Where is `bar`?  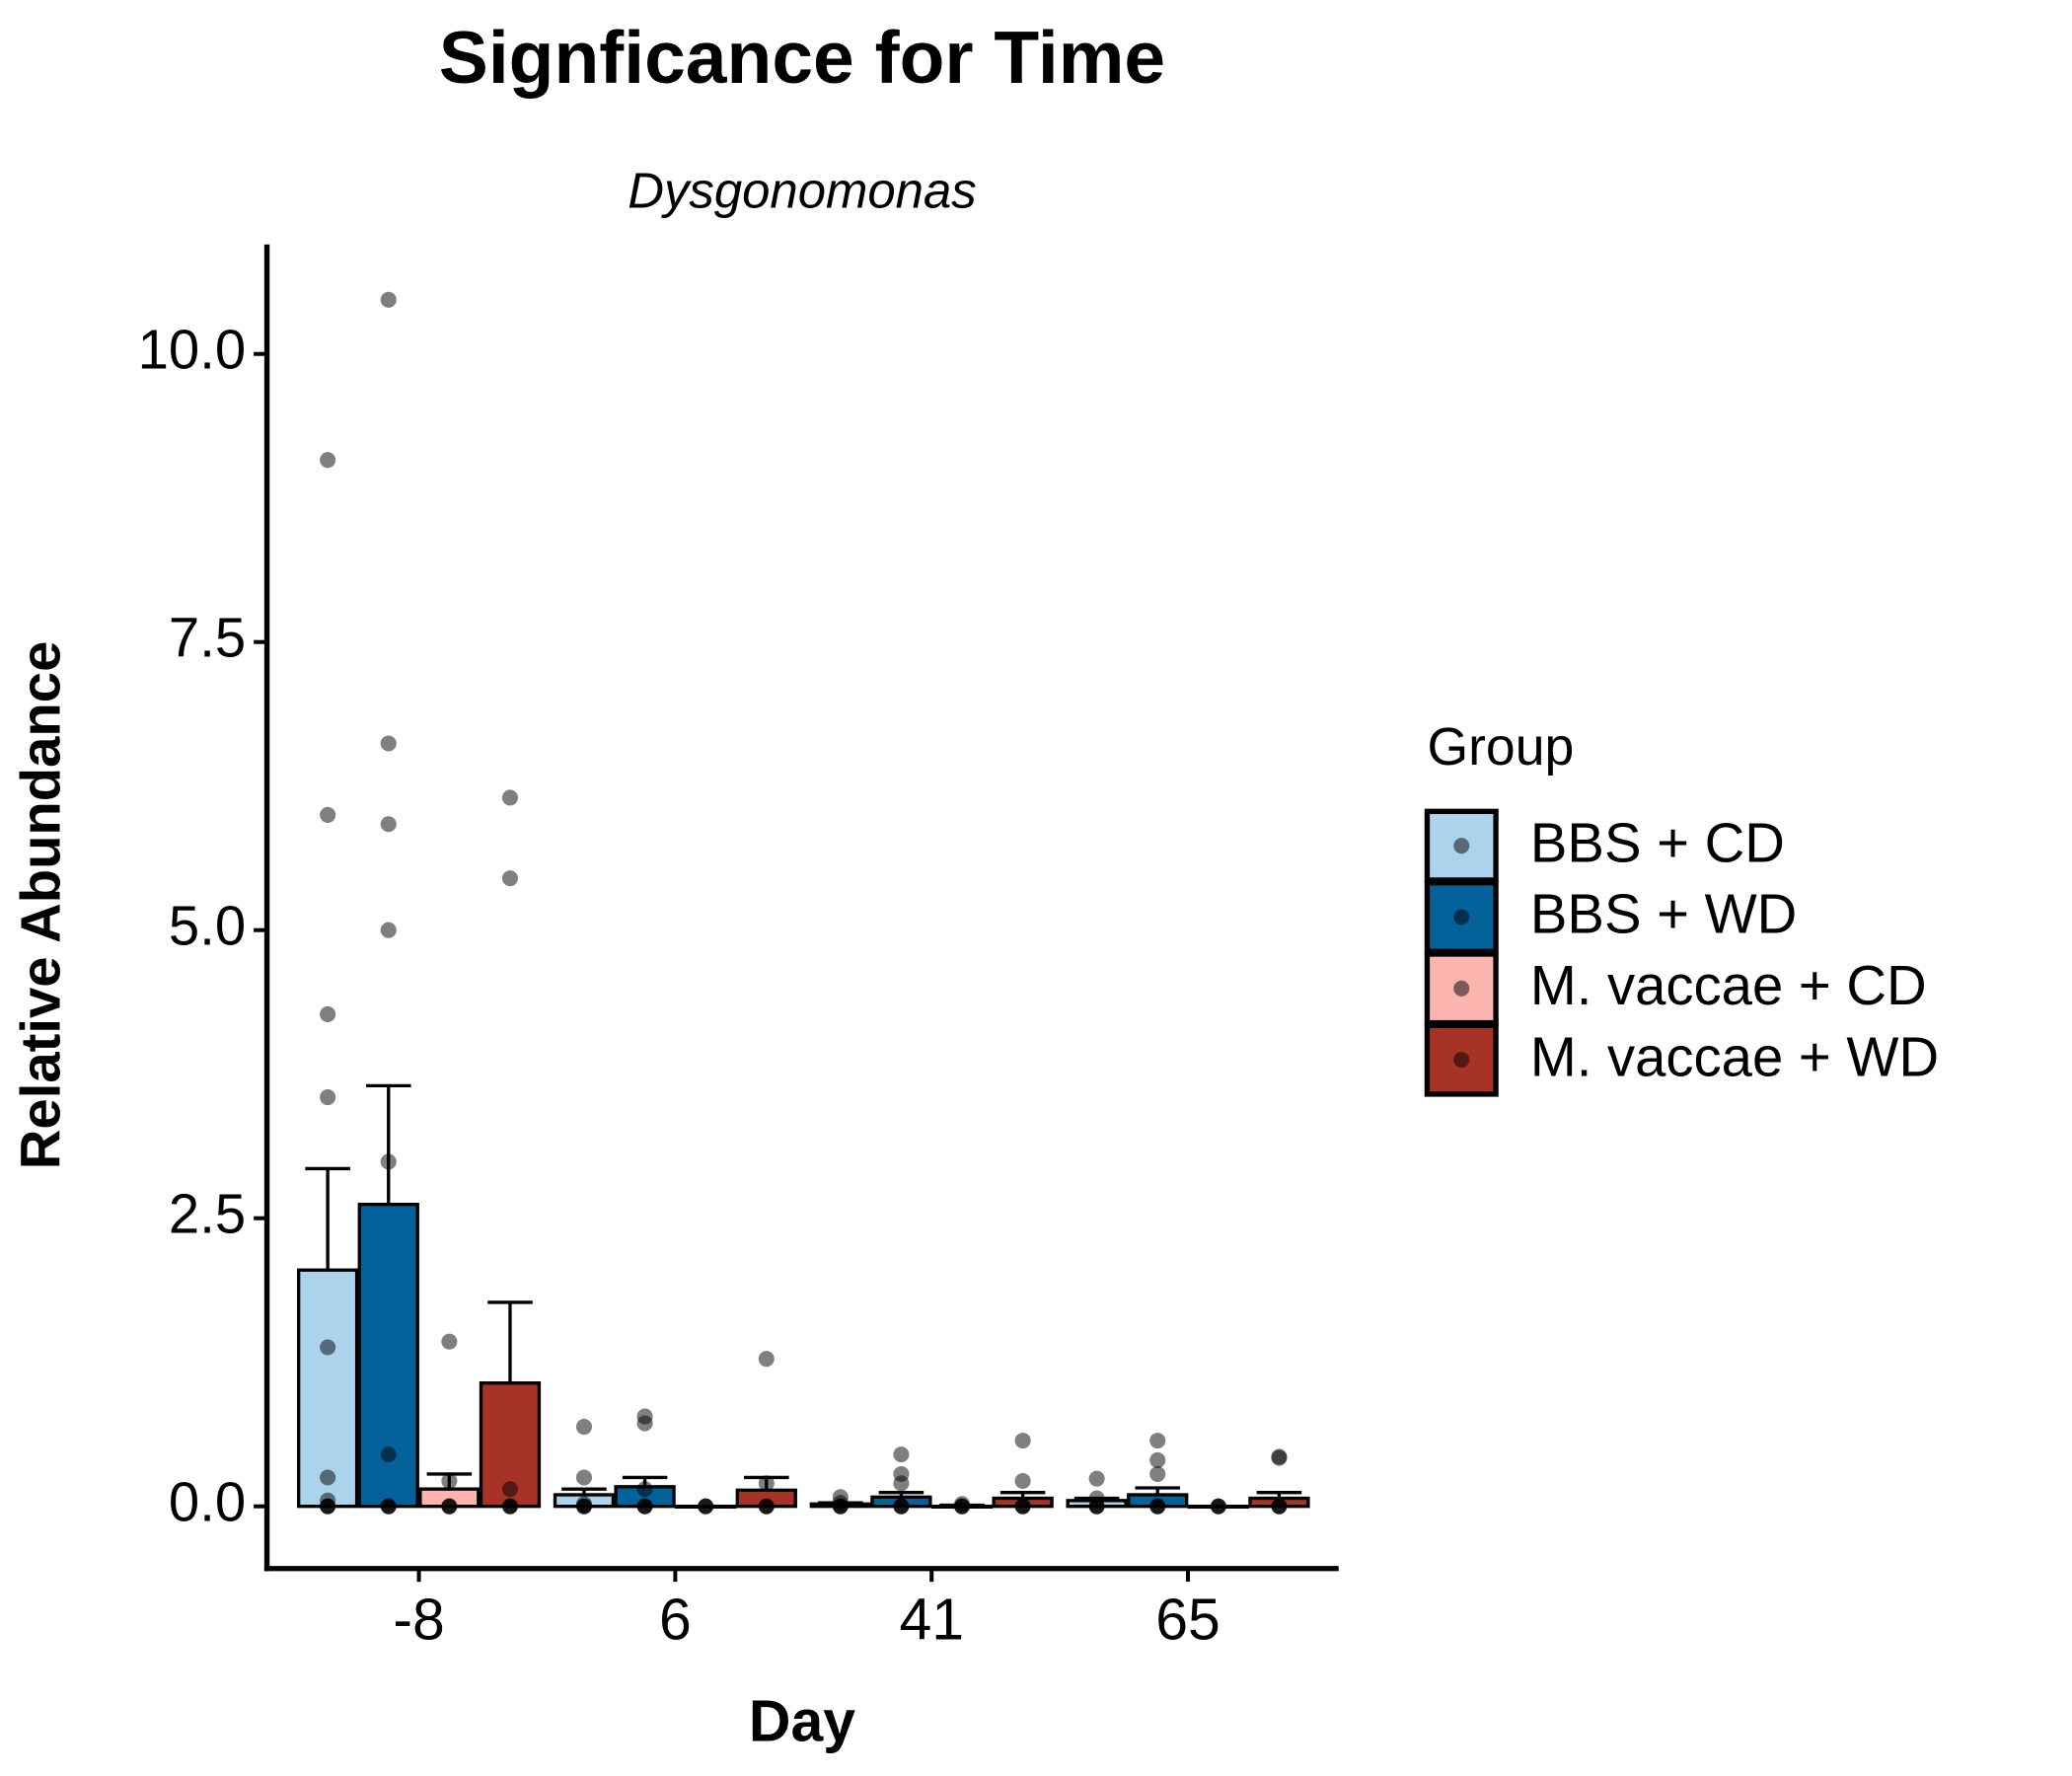 bar is located at coordinates (328, 1388).